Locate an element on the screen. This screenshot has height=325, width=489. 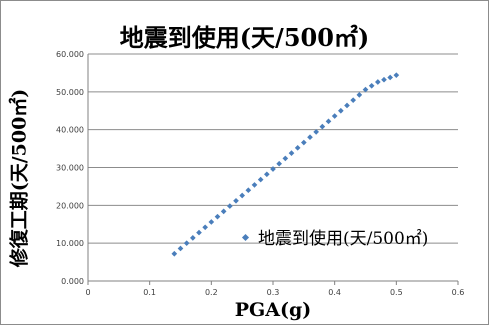
legend-label: 地震到使用(天/500㎡) is located at coordinates (343, 238).